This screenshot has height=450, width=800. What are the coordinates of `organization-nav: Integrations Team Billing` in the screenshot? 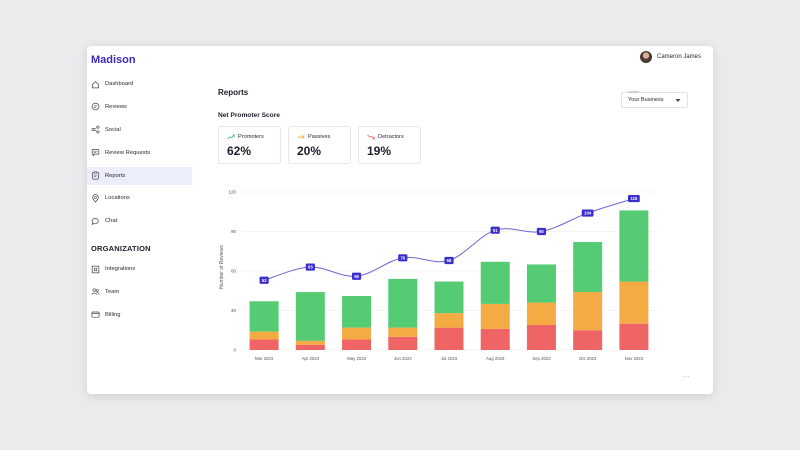 It's located at (139, 294).